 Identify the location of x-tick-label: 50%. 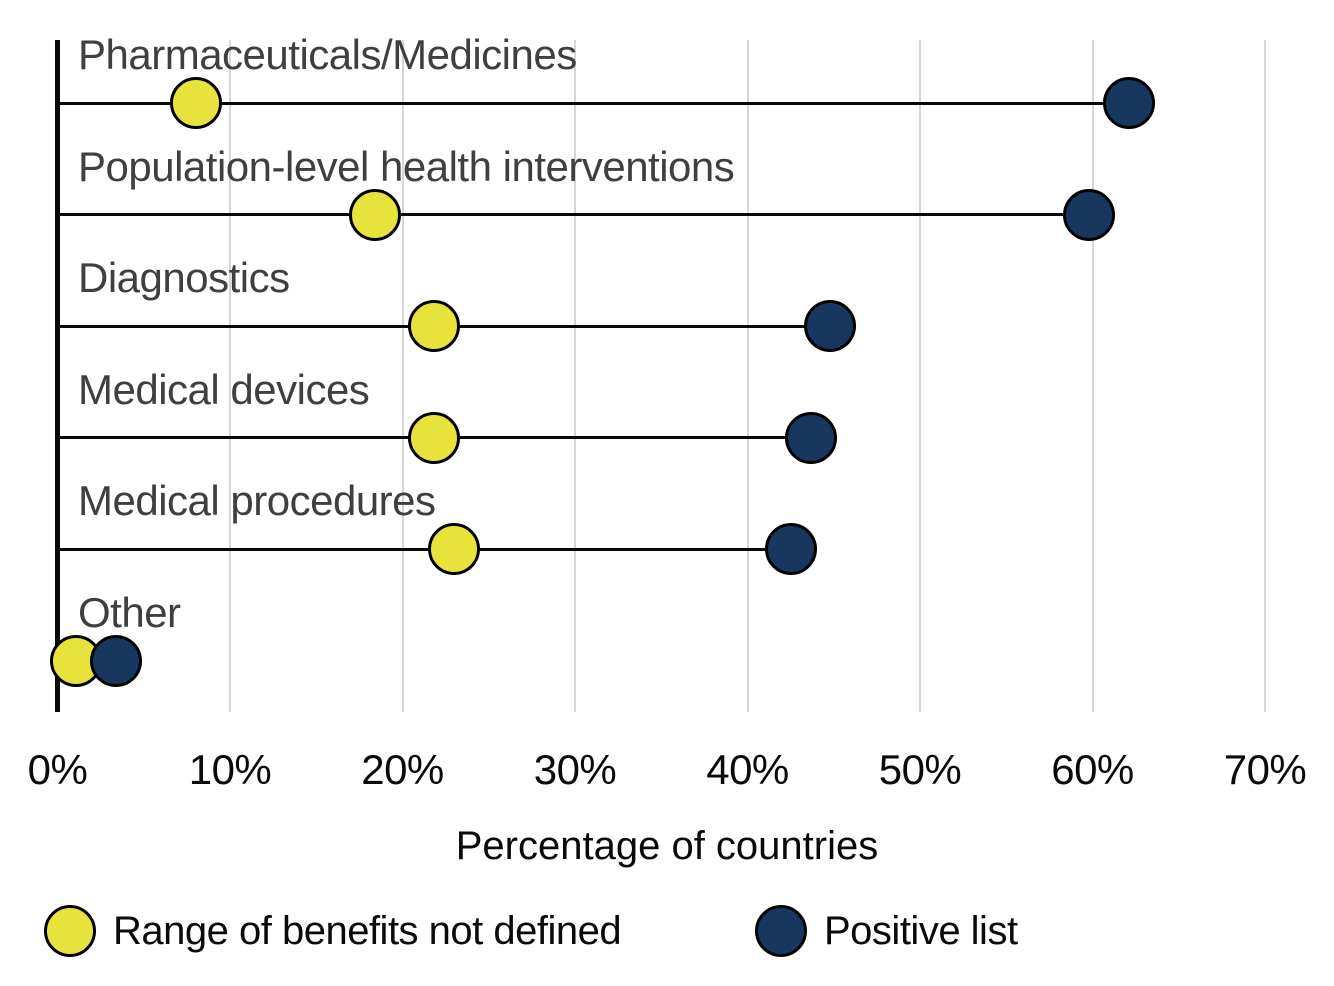
(920, 769).